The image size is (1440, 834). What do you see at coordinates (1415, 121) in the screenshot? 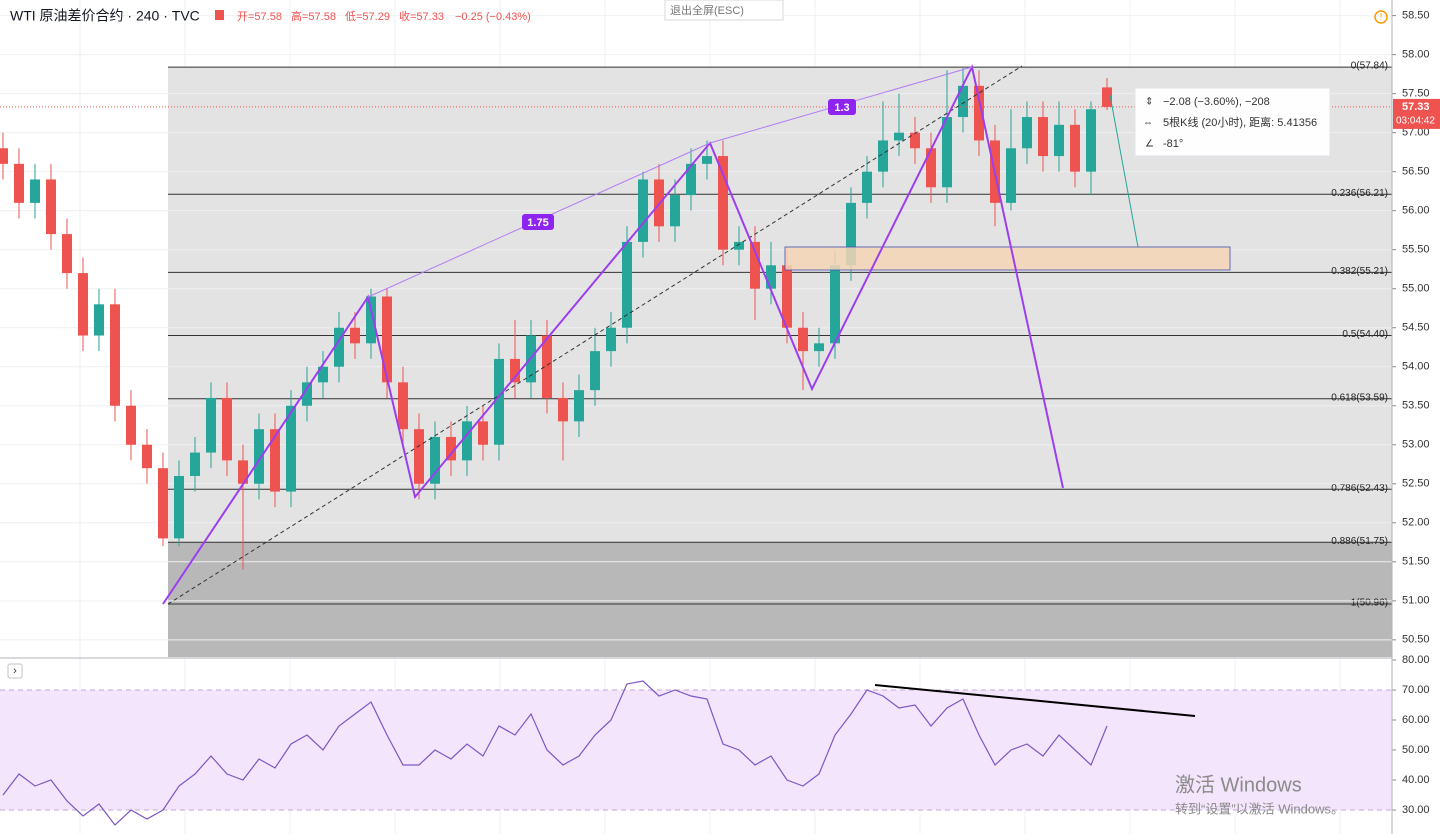
I see `countdown: 03:04:42` at bounding box center [1415, 121].